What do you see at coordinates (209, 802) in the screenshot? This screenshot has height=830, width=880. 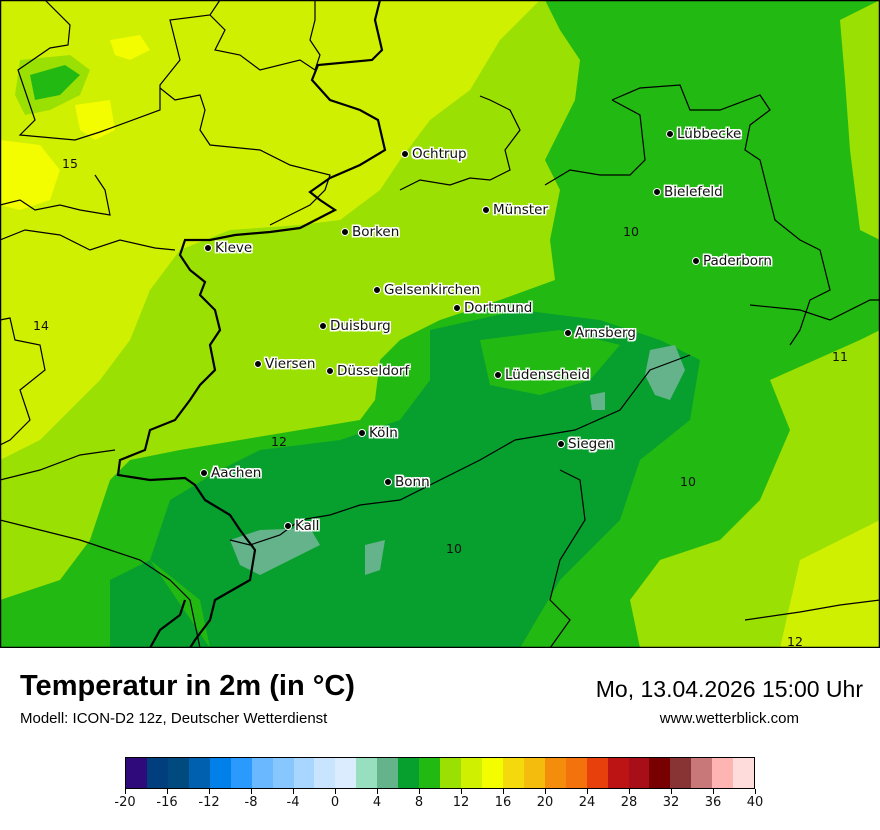 I see `legend-tick-label: -12` at bounding box center [209, 802].